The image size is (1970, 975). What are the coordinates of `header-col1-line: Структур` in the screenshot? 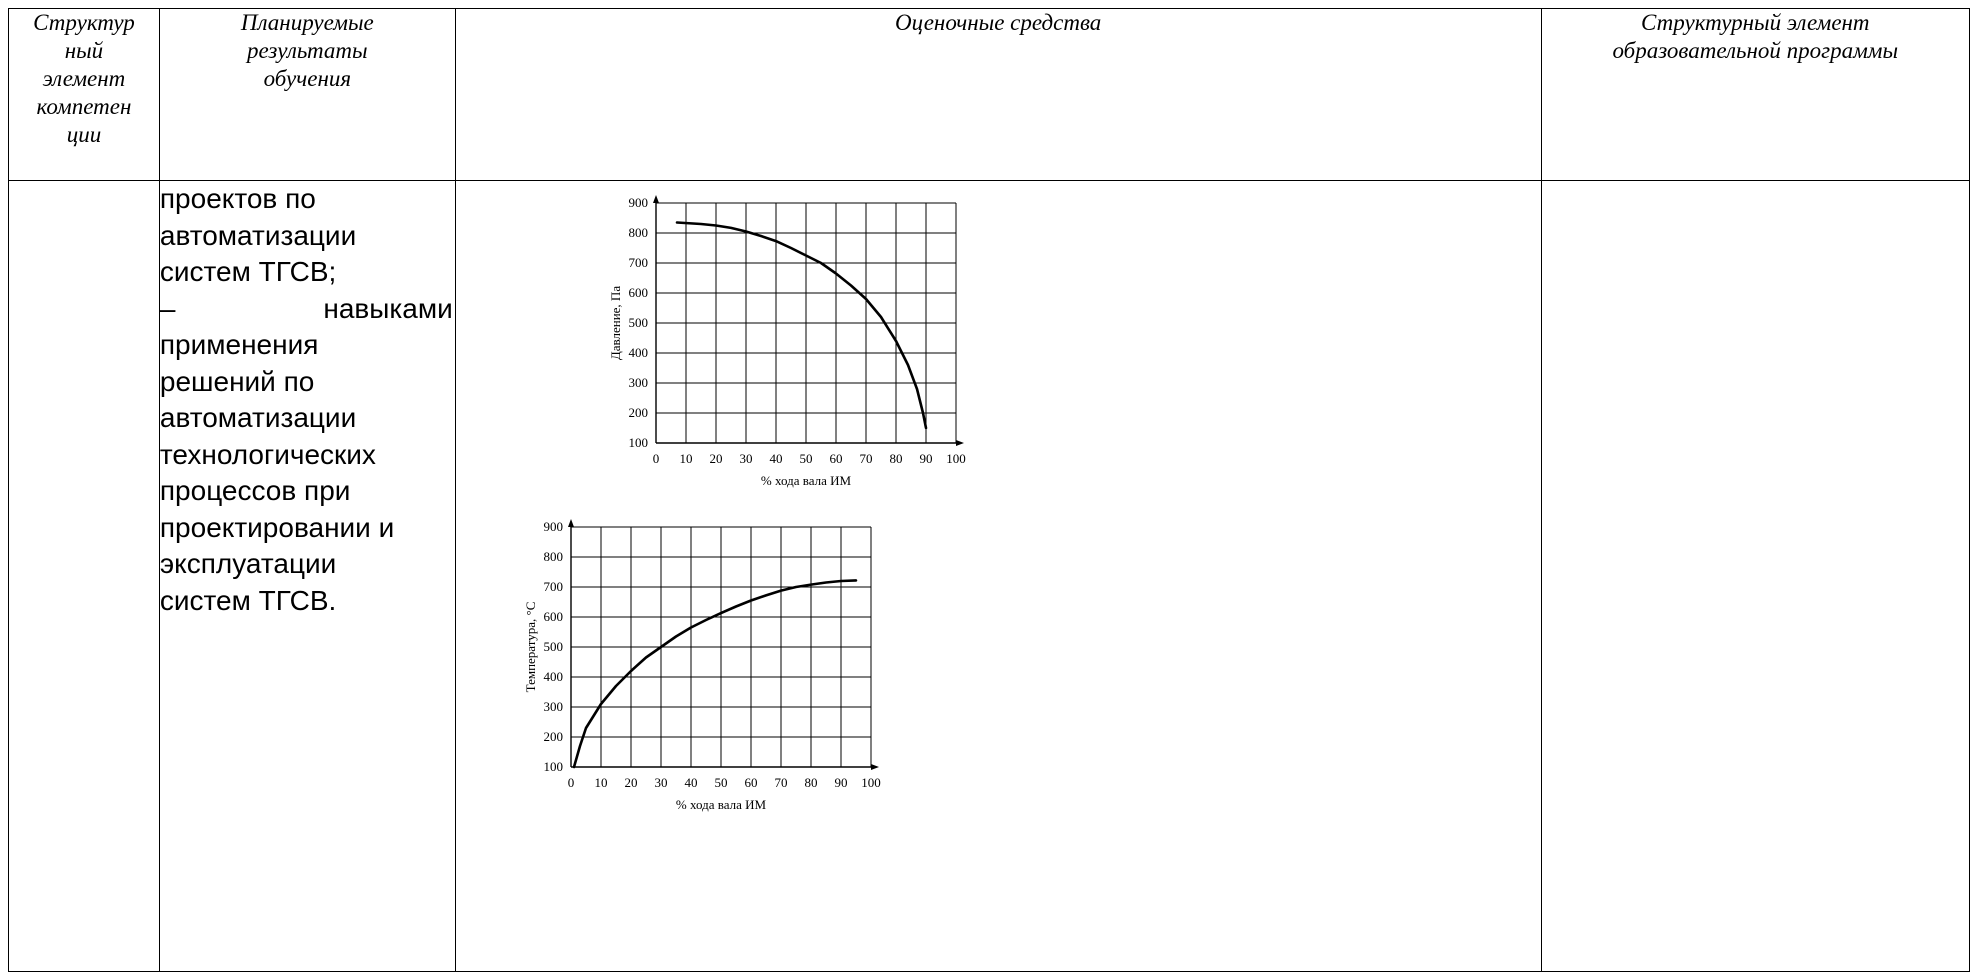 It's located at (84, 22).